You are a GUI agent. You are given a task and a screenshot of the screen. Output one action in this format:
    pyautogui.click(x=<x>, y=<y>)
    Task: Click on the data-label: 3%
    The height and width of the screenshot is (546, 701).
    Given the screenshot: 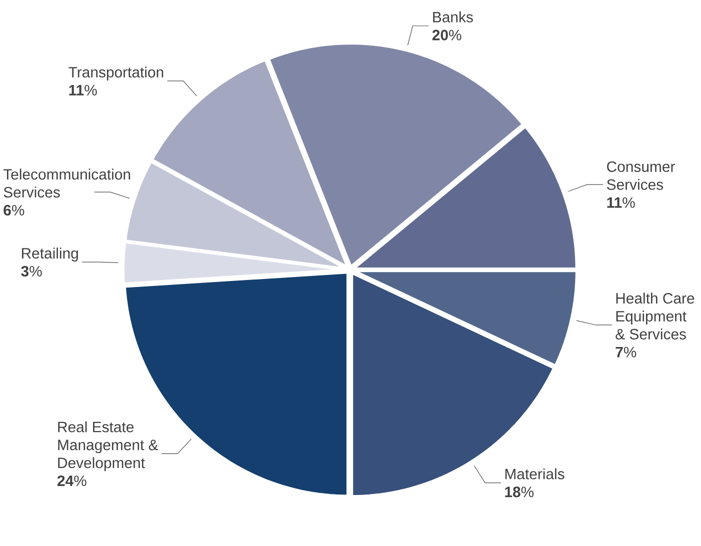 What is the action you would take?
    pyautogui.click(x=31, y=271)
    